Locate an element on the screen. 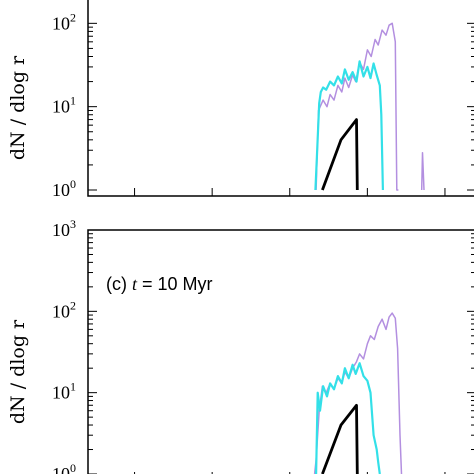 This screenshot has width=474, height=474. panel-c-ylabel: dN / dlog r is located at coordinates (18, 371).